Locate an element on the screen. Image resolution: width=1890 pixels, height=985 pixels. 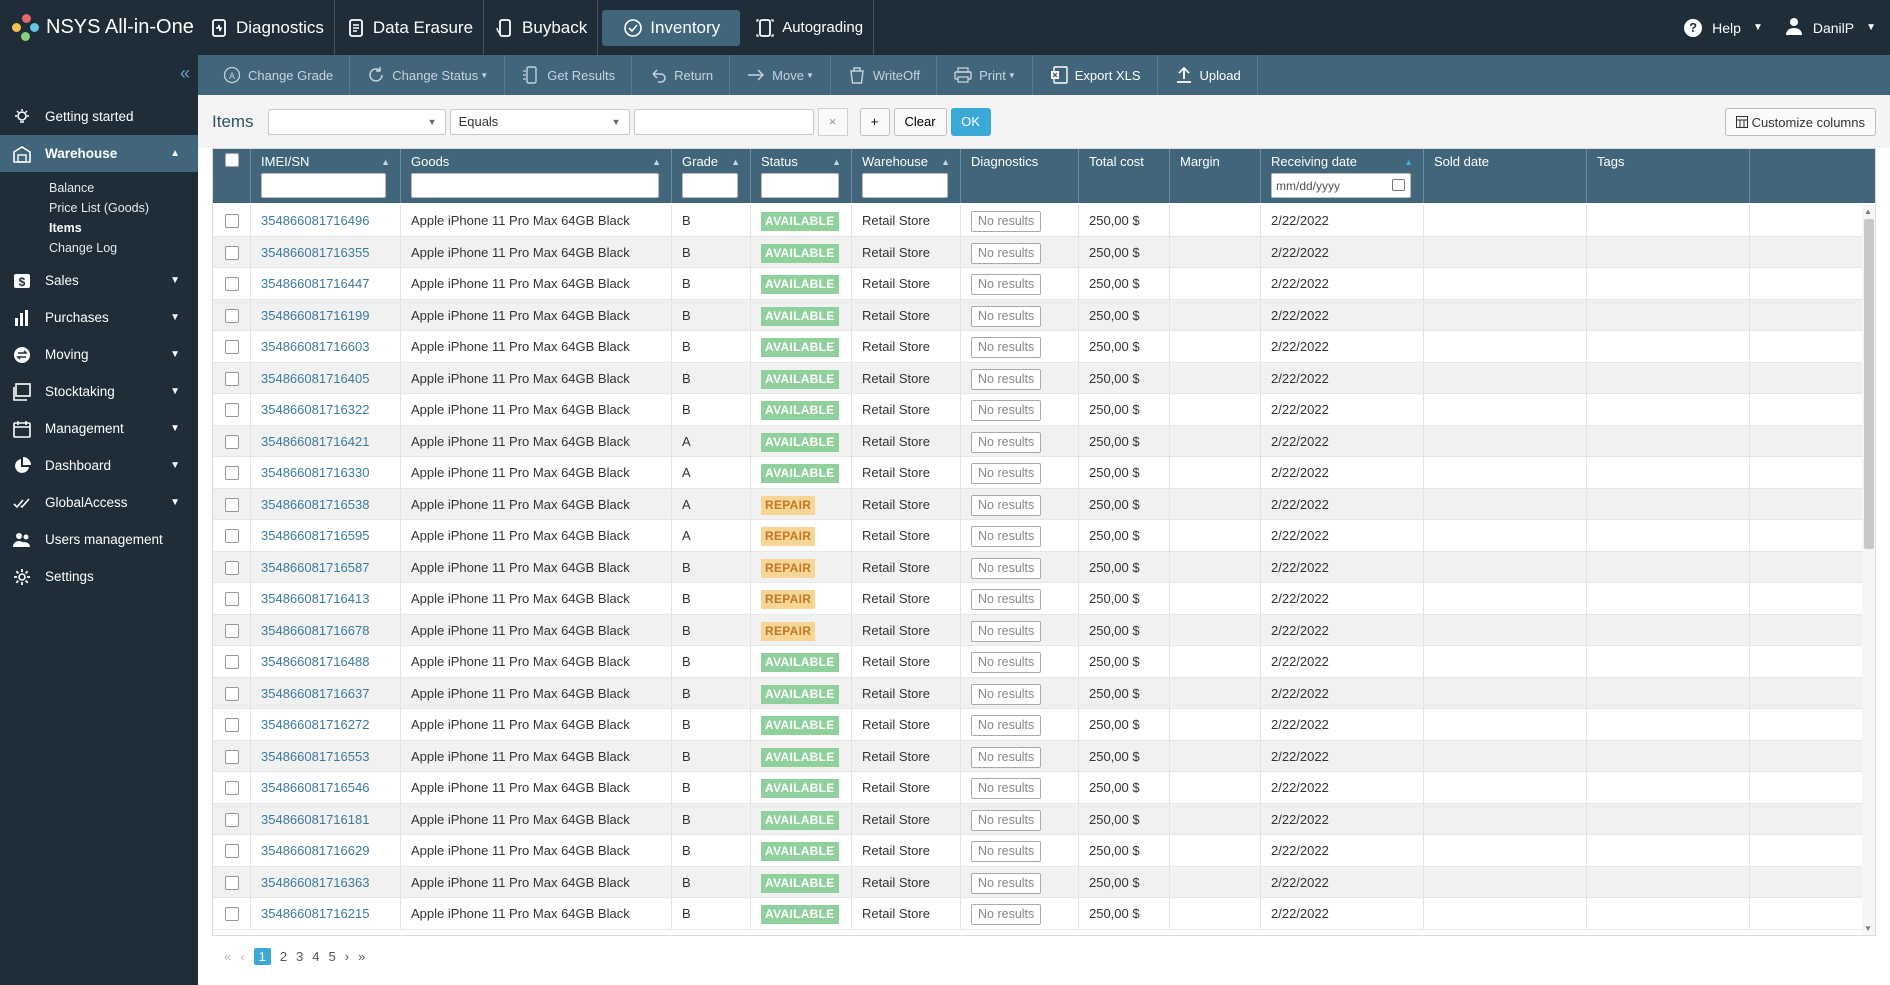
sidebar-item-purchases: Purchases ▼ is located at coordinates (99, 317).